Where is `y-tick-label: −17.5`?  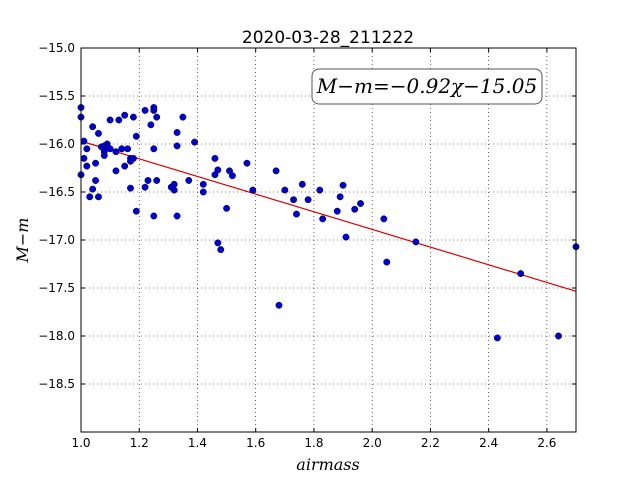 y-tick-label: −17.5 is located at coordinates (56, 288).